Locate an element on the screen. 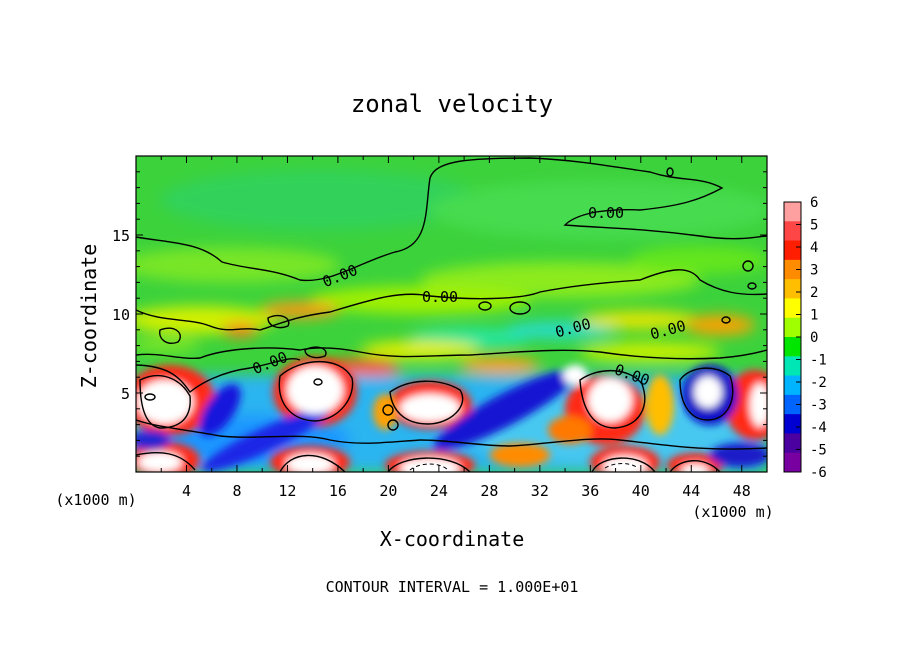  colorbar-label: -1 is located at coordinates (818, 361).